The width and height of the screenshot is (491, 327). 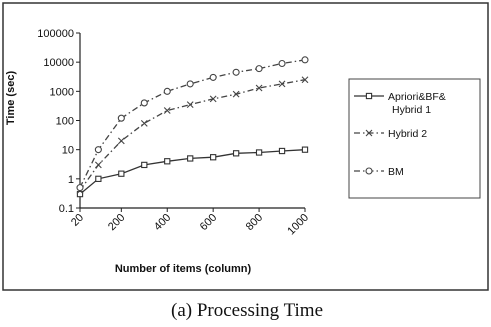 I want to click on y-tick-label: 100, so click(x=65, y=122).